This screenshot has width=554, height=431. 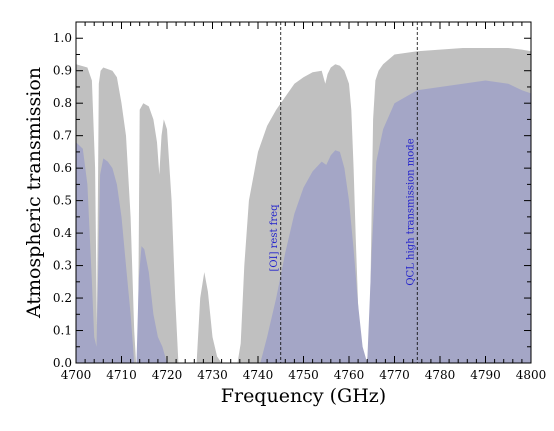 What do you see at coordinates (62, 168) in the screenshot?
I see `y-tick-label: 0.6` at bounding box center [62, 168].